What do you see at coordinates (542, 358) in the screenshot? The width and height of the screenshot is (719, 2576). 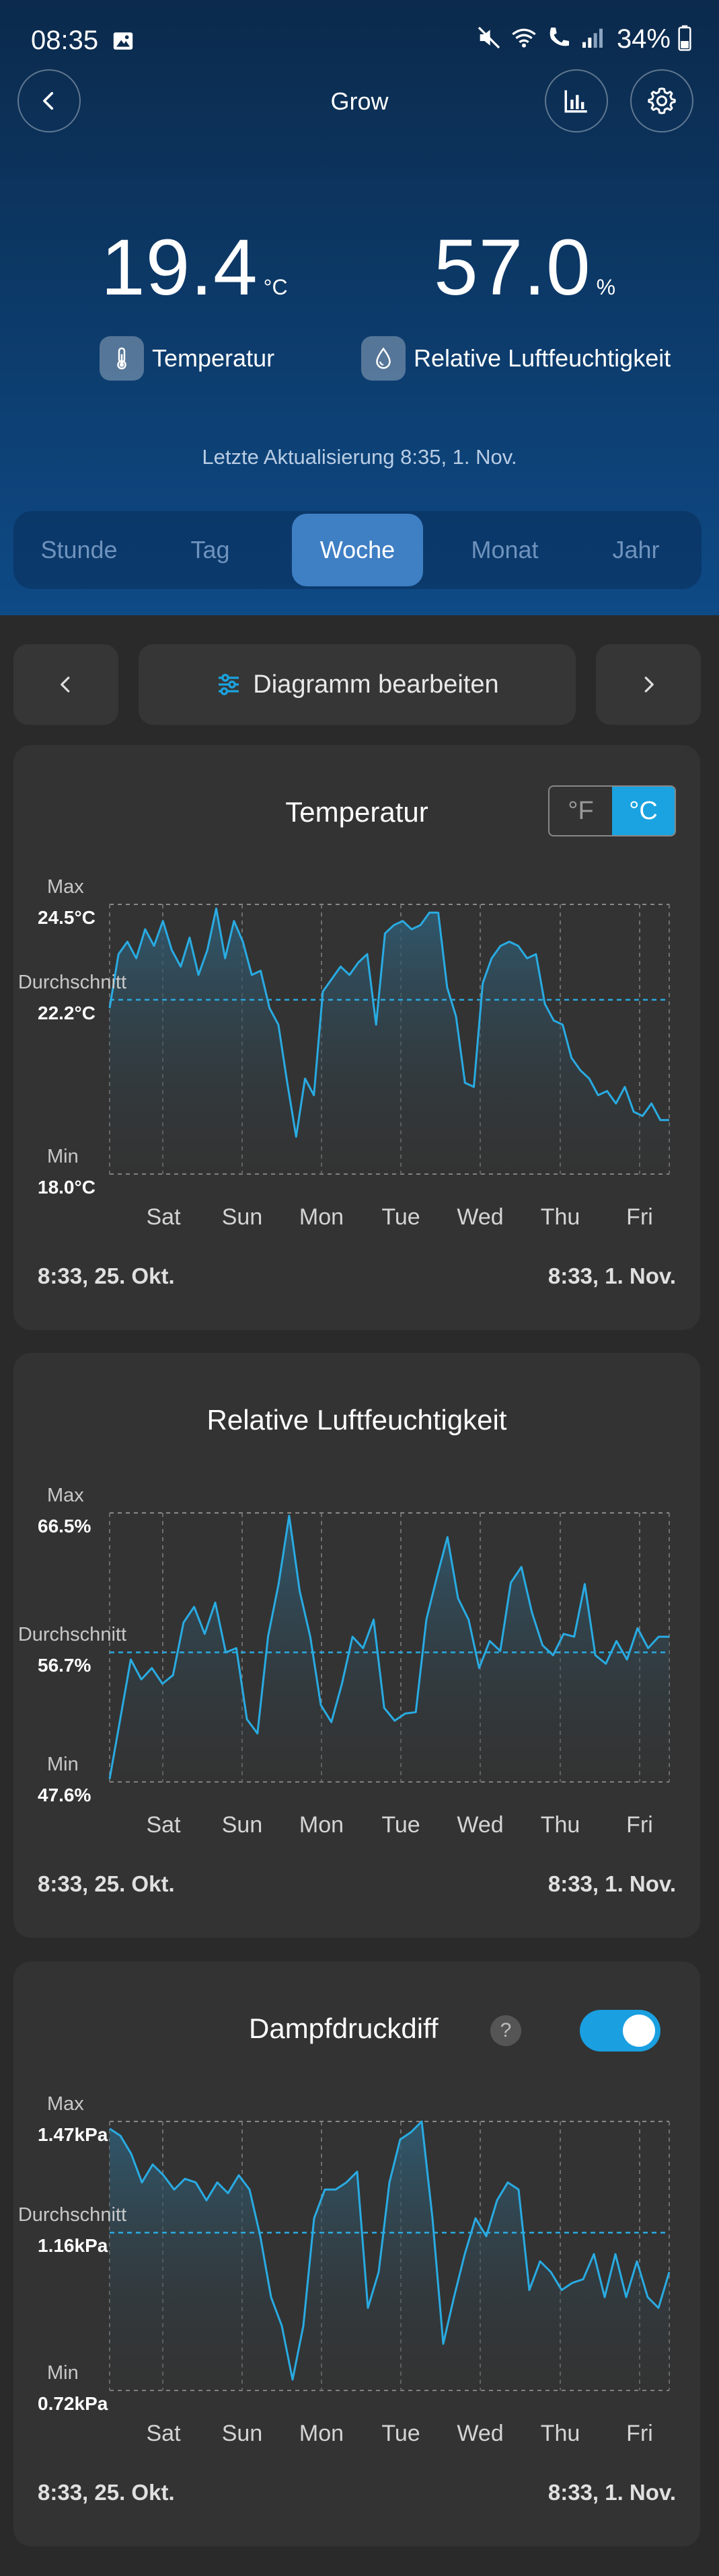 I see `humidity-label: Relative Luftfeuchtigkeit` at bounding box center [542, 358].